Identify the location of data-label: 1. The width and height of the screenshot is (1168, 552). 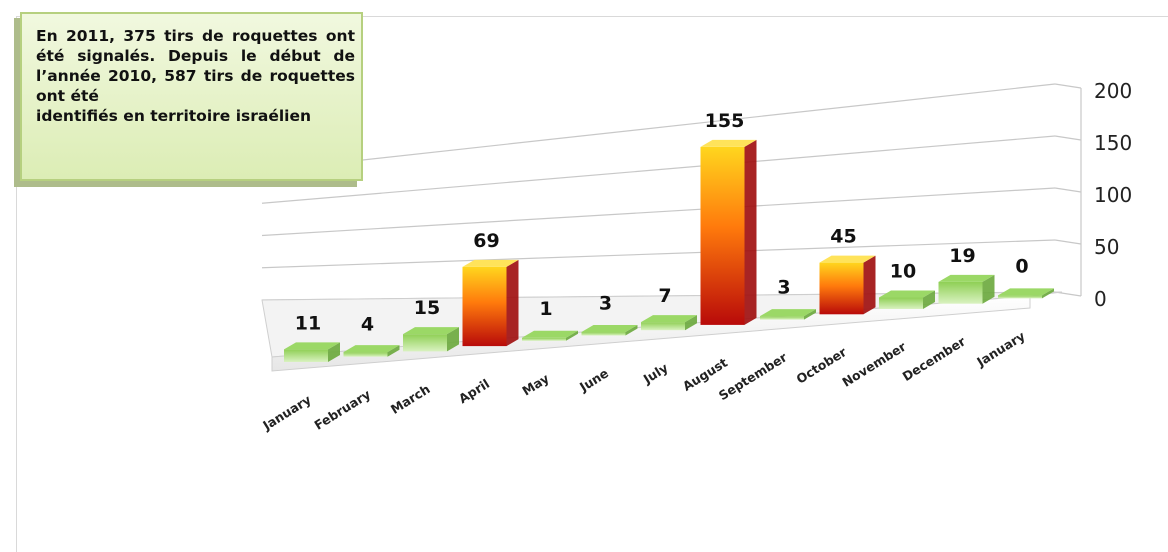
(545, 309).